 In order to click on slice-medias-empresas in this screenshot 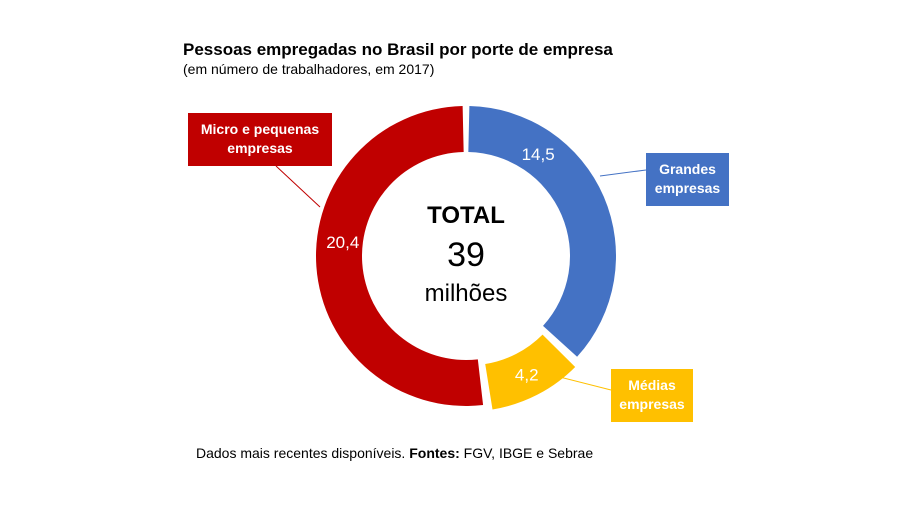, I will do `click(530, 372)`.